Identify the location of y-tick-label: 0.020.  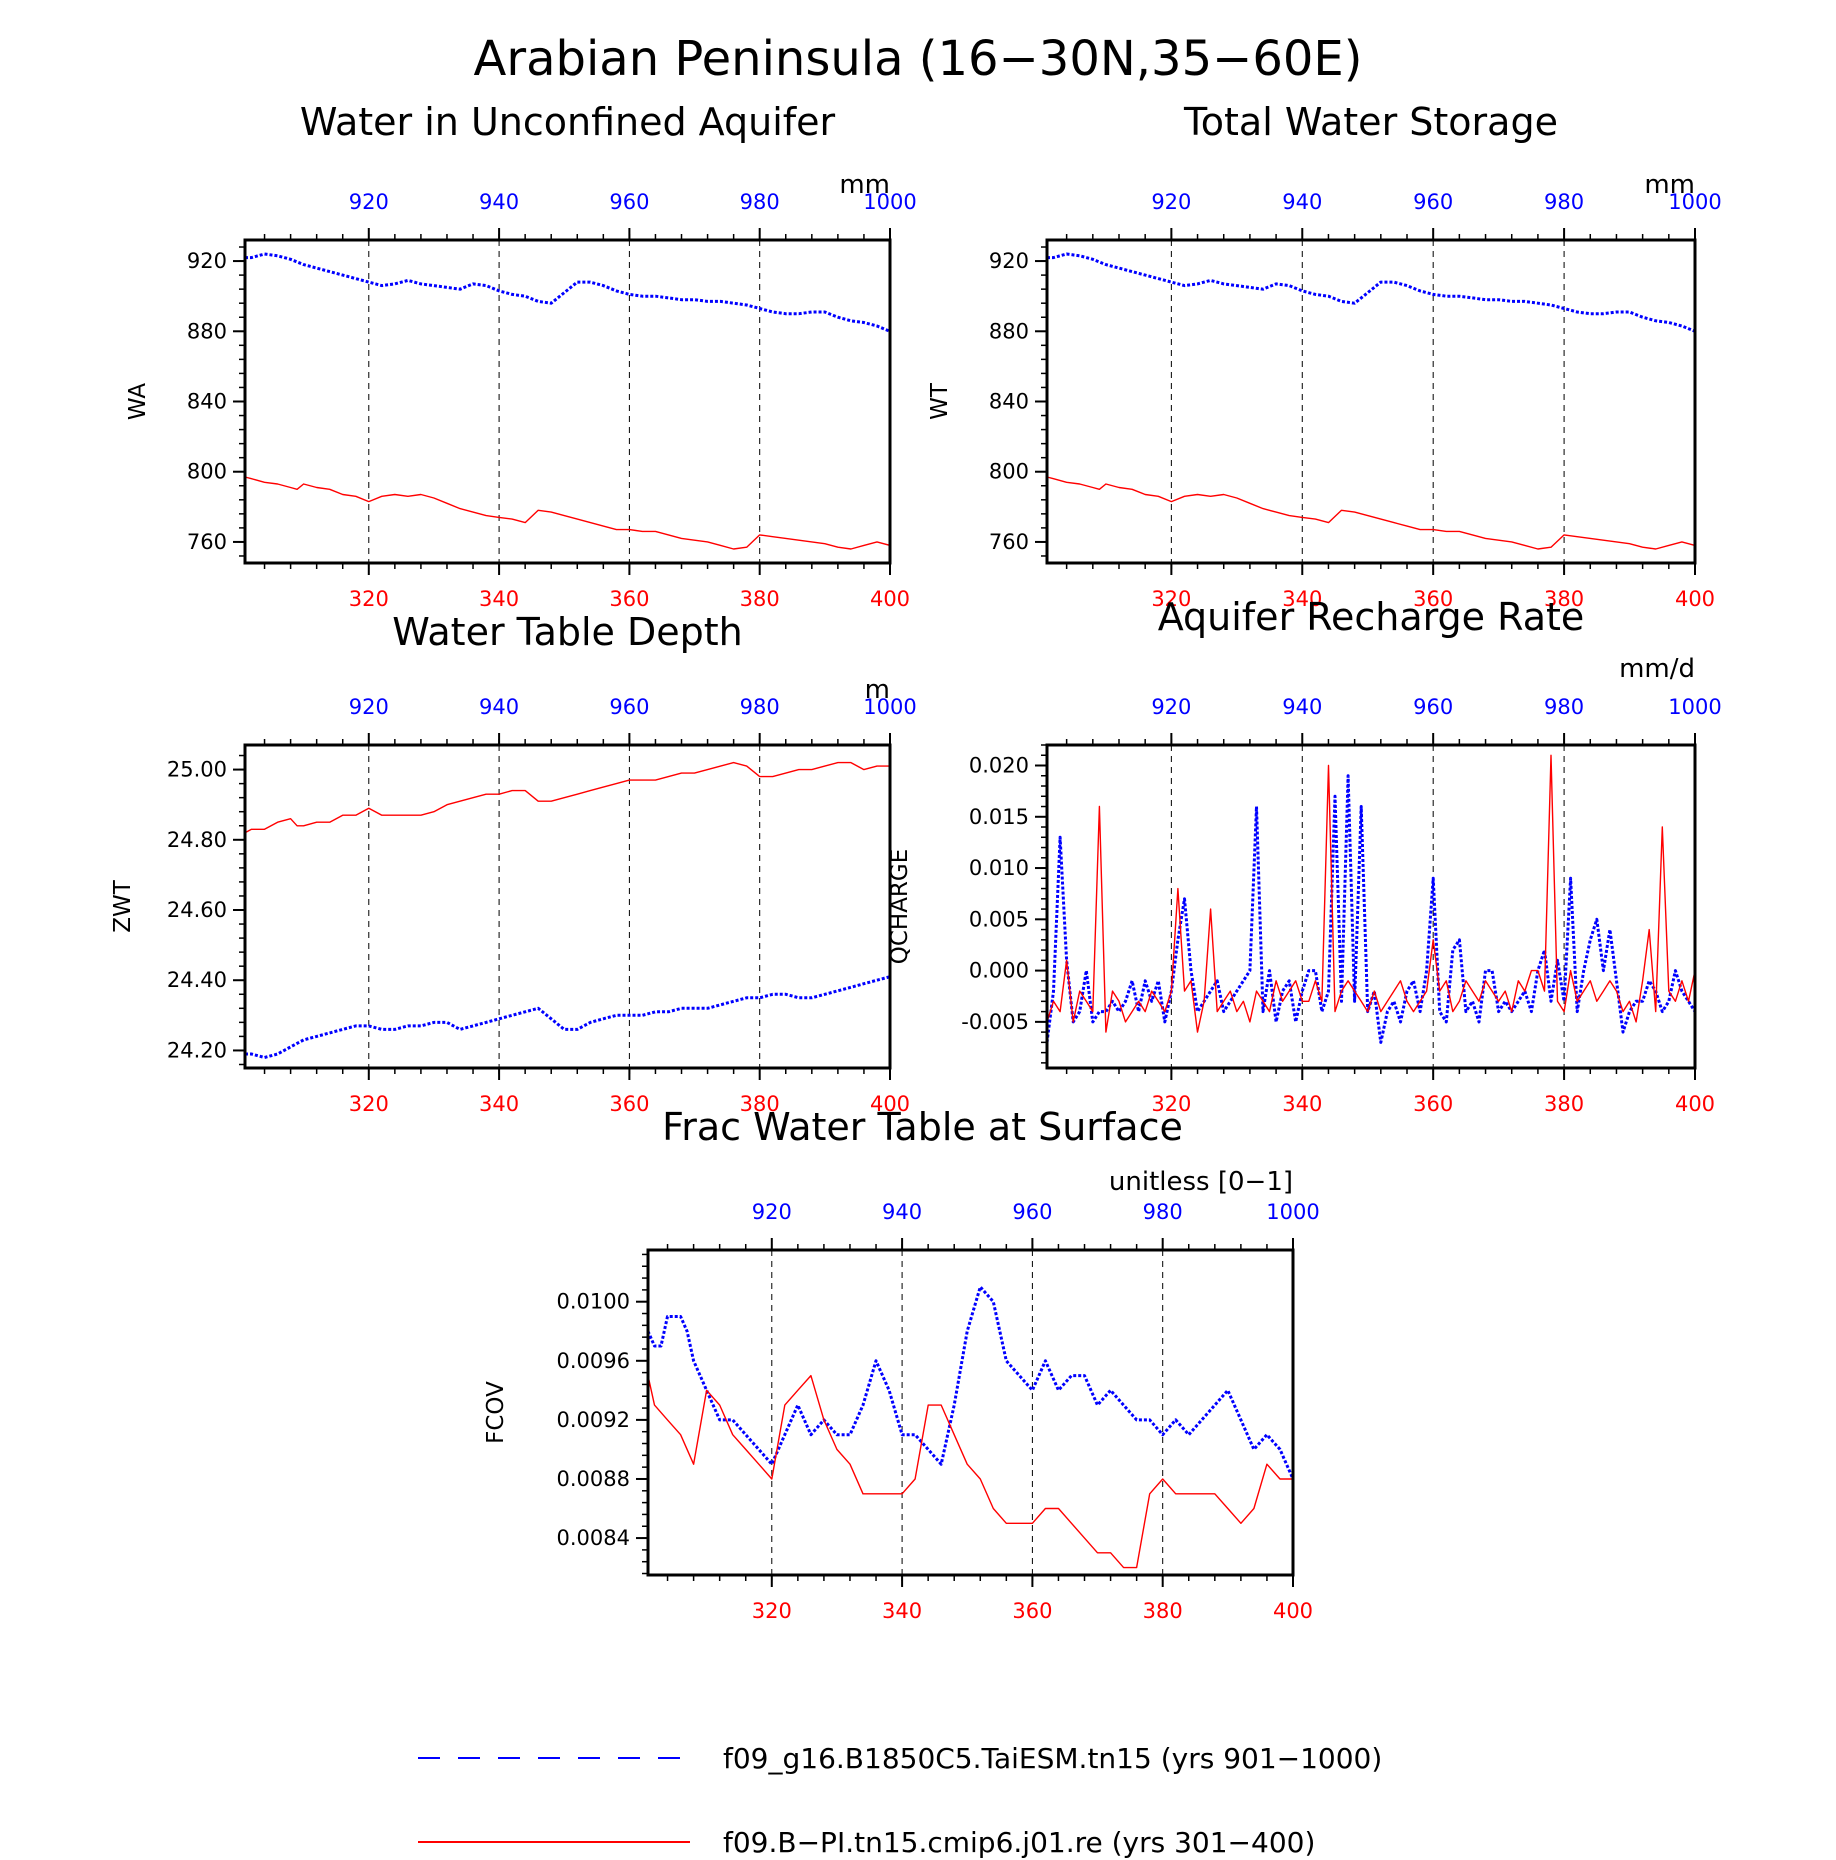
(999, 766).